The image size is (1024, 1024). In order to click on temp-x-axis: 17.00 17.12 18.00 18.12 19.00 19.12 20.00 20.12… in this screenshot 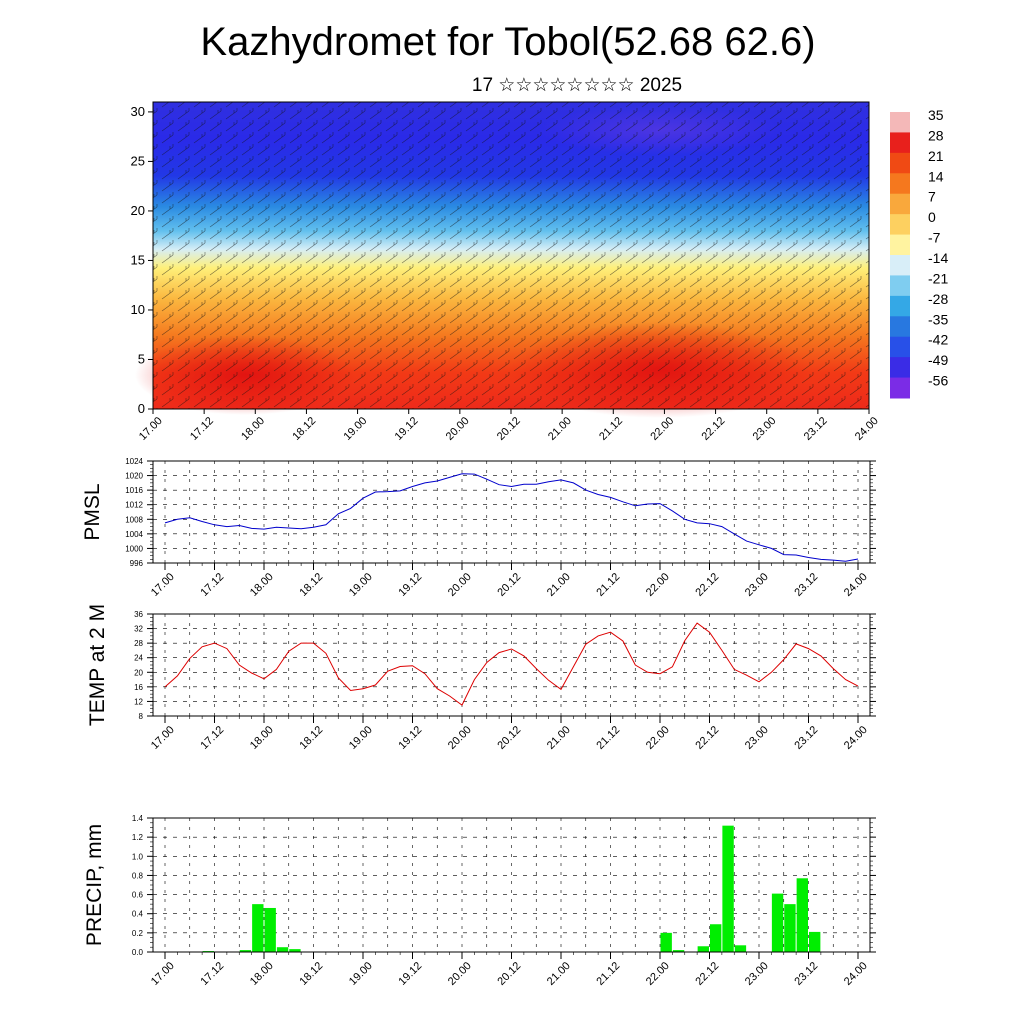, I will do `click(509, 734)`.